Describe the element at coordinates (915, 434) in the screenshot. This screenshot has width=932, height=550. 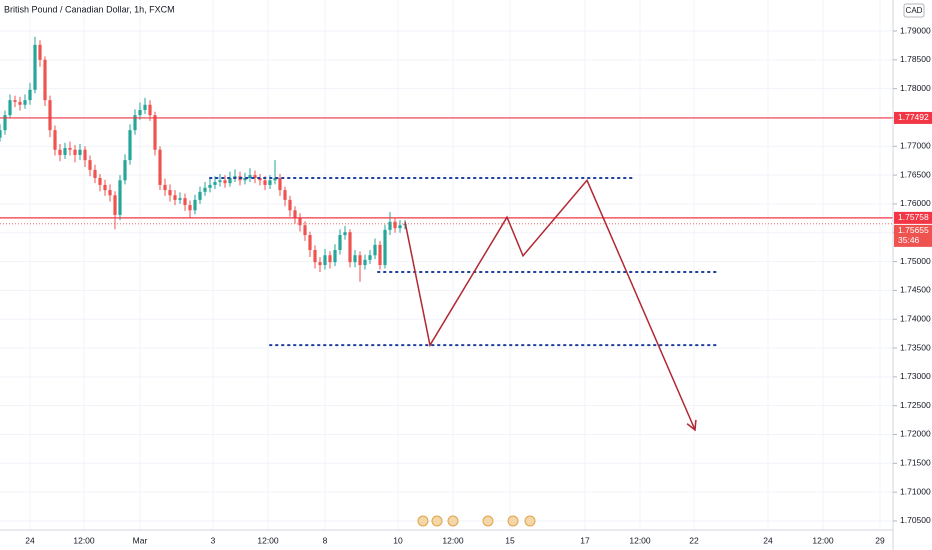
I see `y-tick-label: 1.72000` at that location.